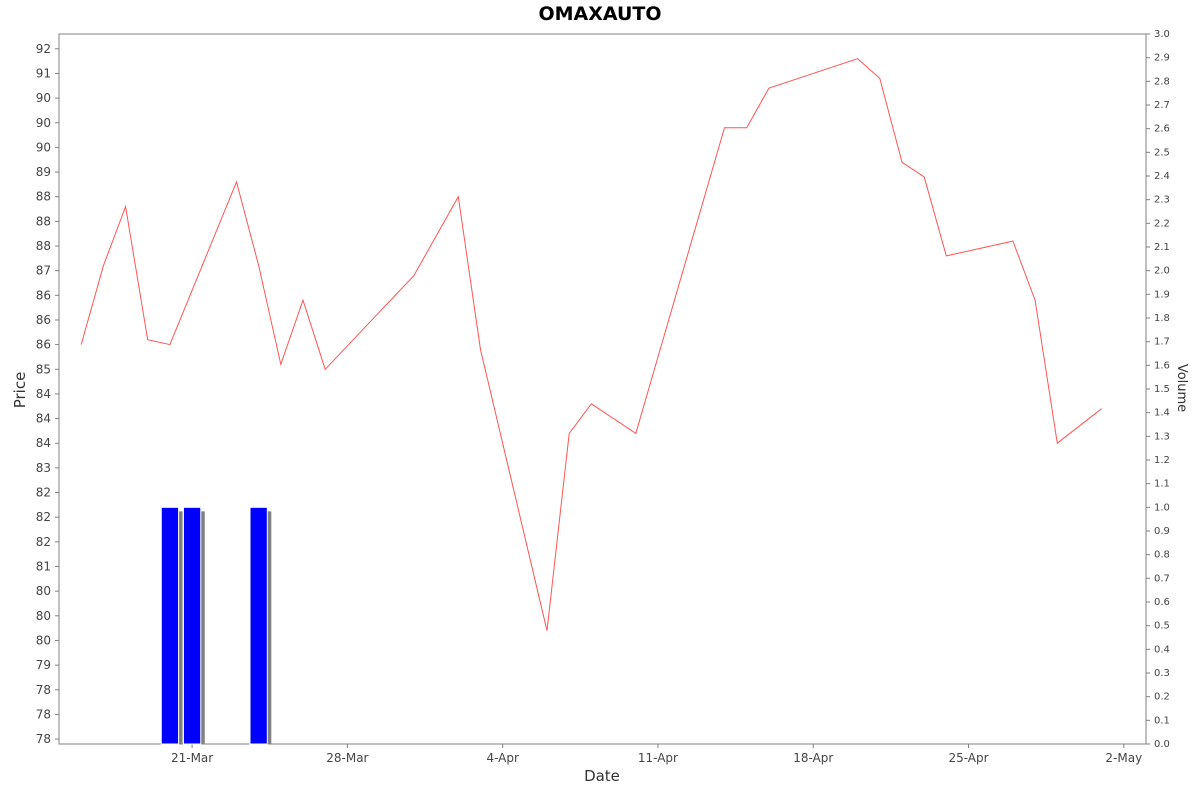 This screenshot has width=1200, height=796. Describe the element at coordinates (192, 758) in the screenshot. I see `date-tick-label: 21-Mar` at that location.